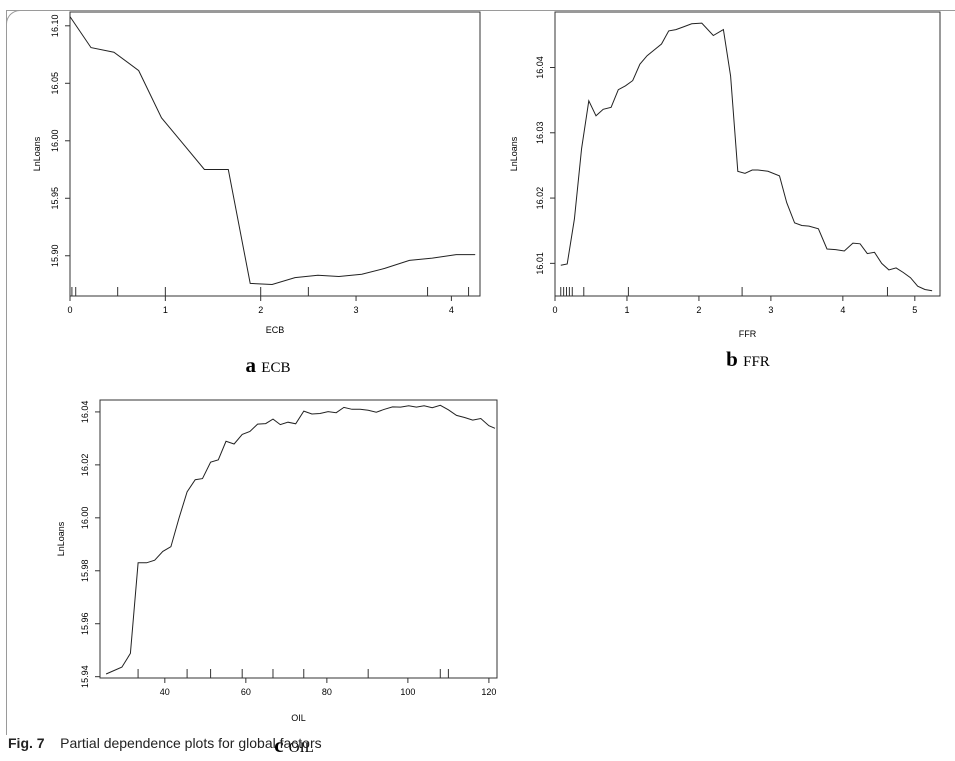 This screenshot has width=955, height=761. Describe the element at coordinates (327, 692) in the screenshot. I see `x-tick-label: 80` at that location.